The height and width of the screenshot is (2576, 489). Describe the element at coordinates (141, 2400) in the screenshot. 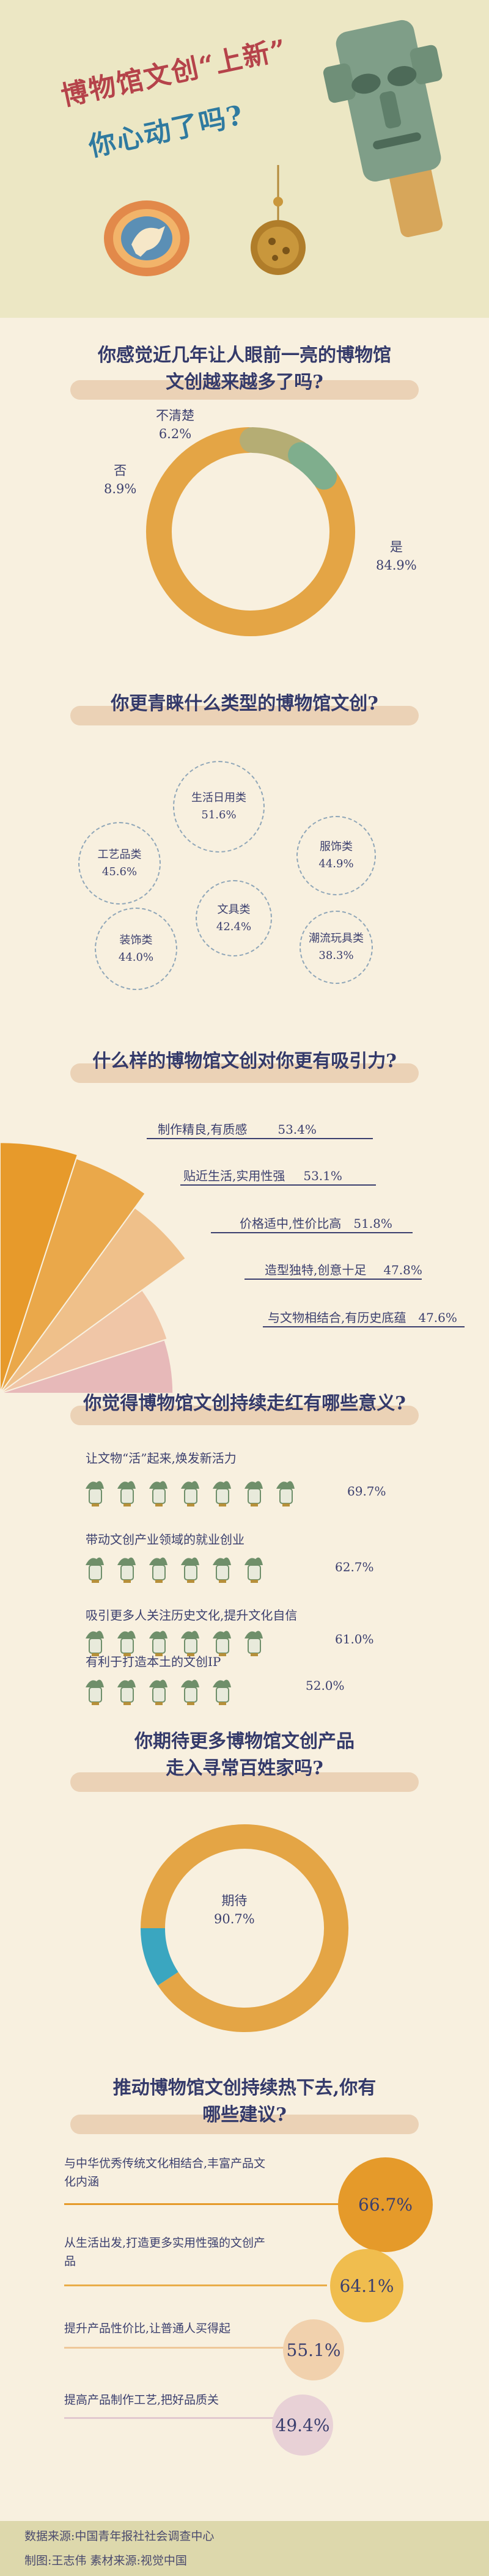

I see `q6-item-4-label: 提高产品制作工艺,把好品质关` at that location.